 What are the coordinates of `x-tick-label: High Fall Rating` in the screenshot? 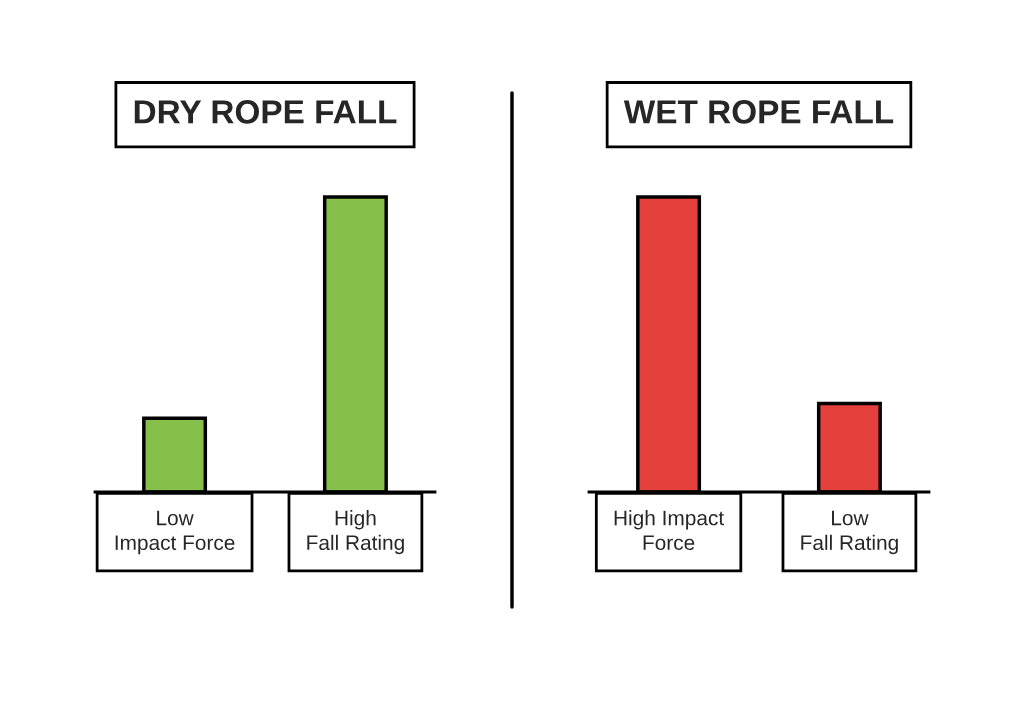 It's located at (355, 532).